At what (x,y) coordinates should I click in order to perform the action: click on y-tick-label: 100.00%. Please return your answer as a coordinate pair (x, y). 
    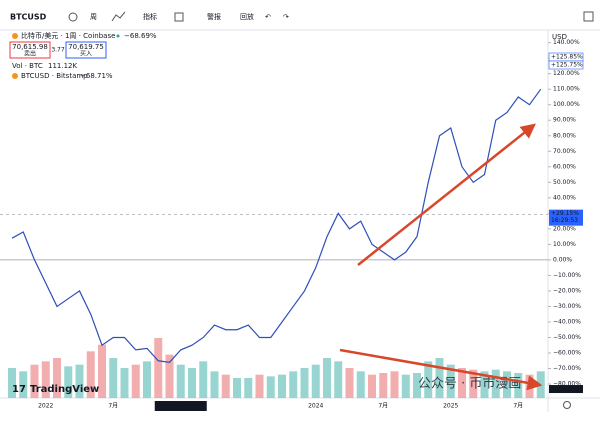
    Looking at the image, I should click on (566, 104).